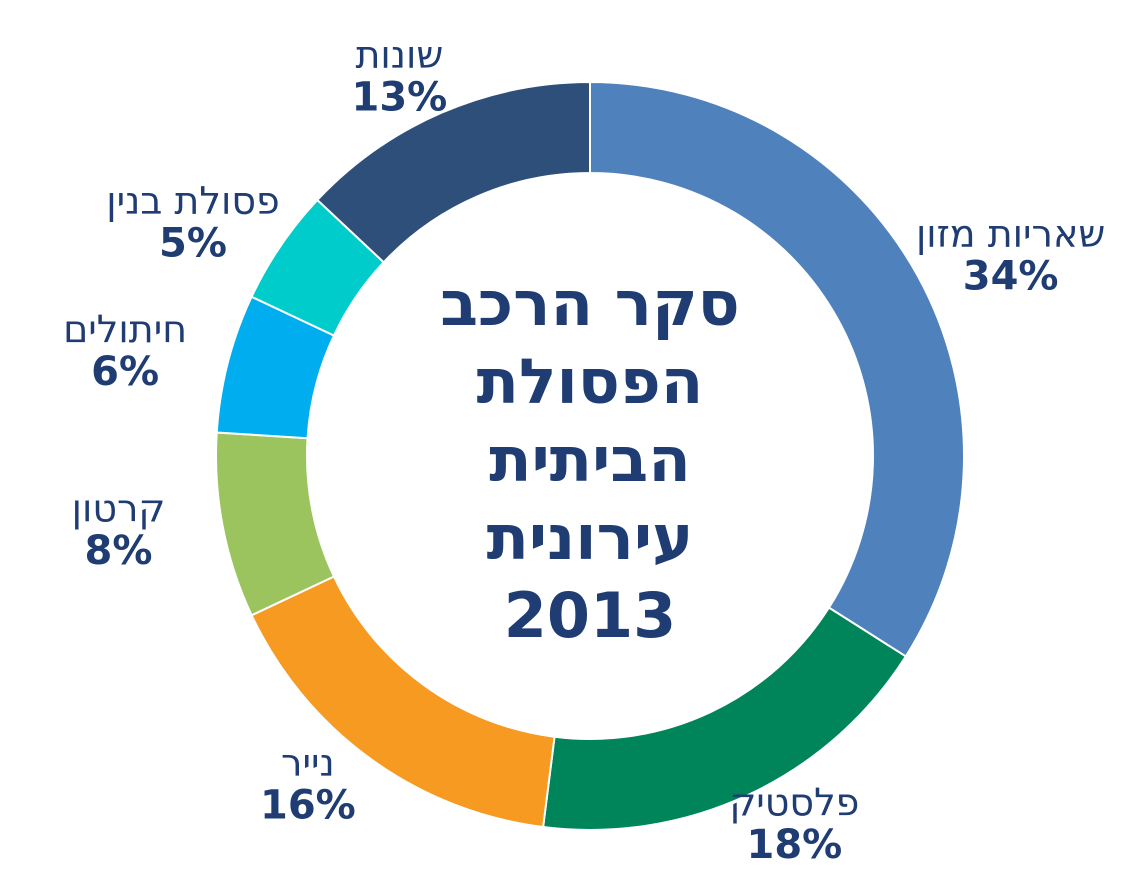 The width and height of the screenshot is (1143, 875). What do you see at coordinates (192, 201) in the screenshot?
I see `slice-name: פסולת בנין` at bounding box center [192, 201].